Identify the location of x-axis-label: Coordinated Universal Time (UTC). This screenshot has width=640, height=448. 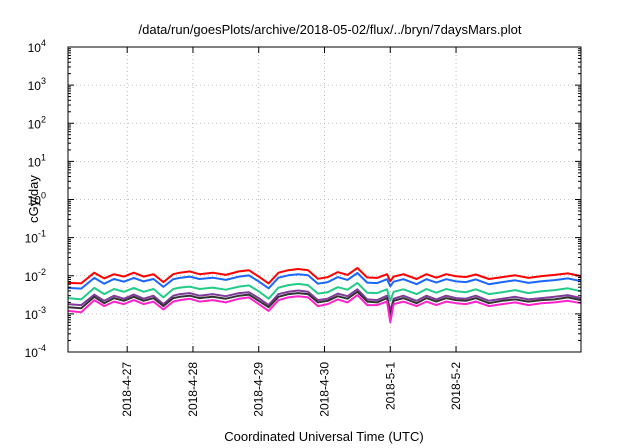
(323, 436).